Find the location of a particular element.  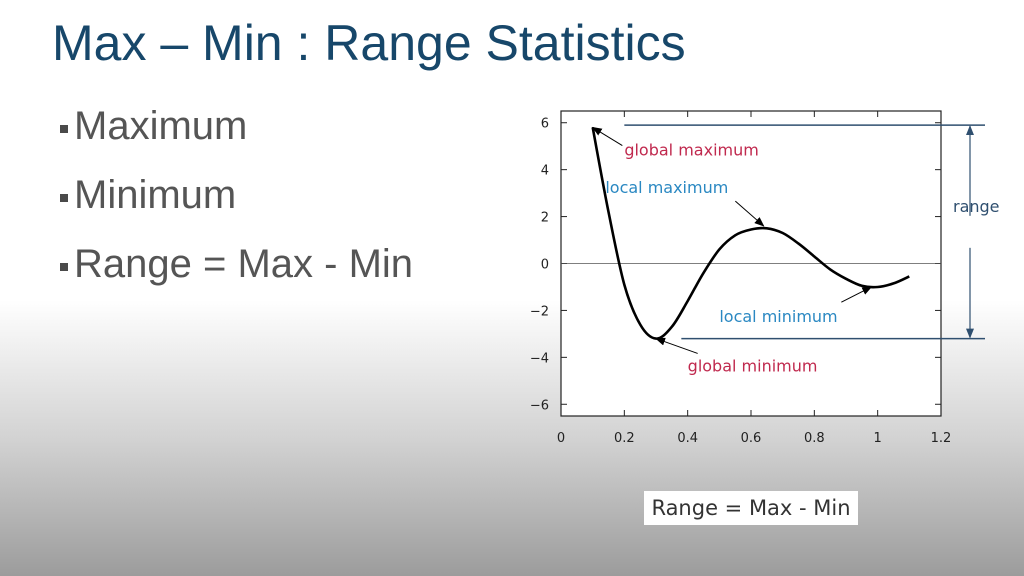

bullet-list: Maximum Minimum Range = Max - Min is located at coordinates (236, 195).